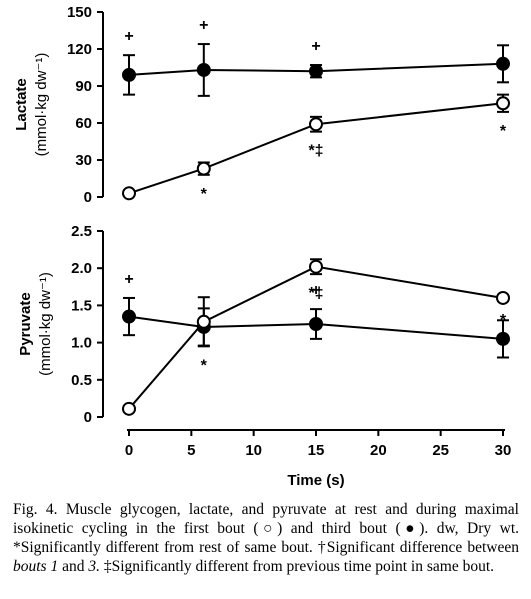 This screenshot has width=531, height=599. What do you see at coordinates (36, 566) in the screenshot?
I see `caption-italic-bouts: bouts 1` at bounding box center [36, 566].